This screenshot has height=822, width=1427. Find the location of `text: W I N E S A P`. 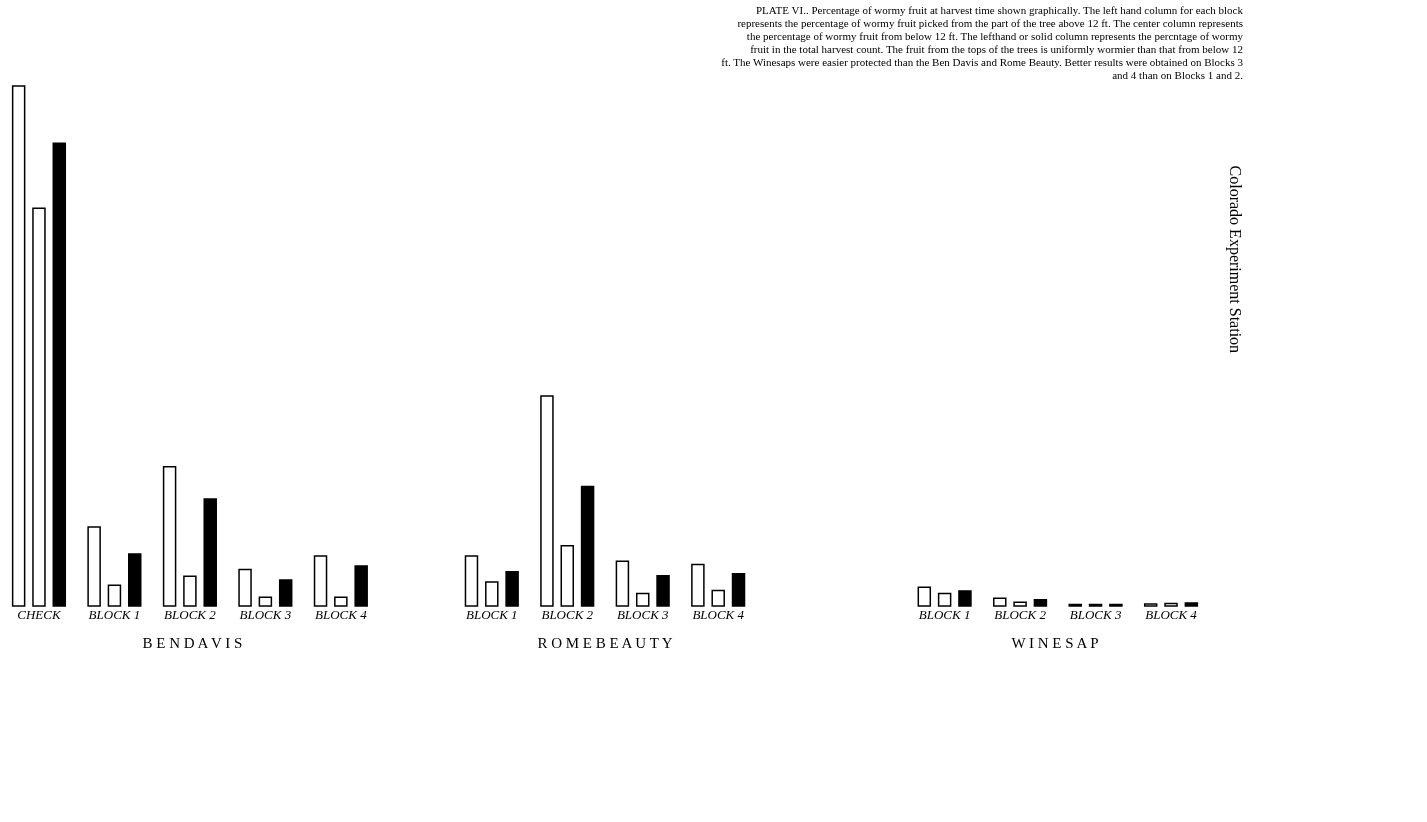

text: W I N E S A P is located at coordinates (1055, 643).